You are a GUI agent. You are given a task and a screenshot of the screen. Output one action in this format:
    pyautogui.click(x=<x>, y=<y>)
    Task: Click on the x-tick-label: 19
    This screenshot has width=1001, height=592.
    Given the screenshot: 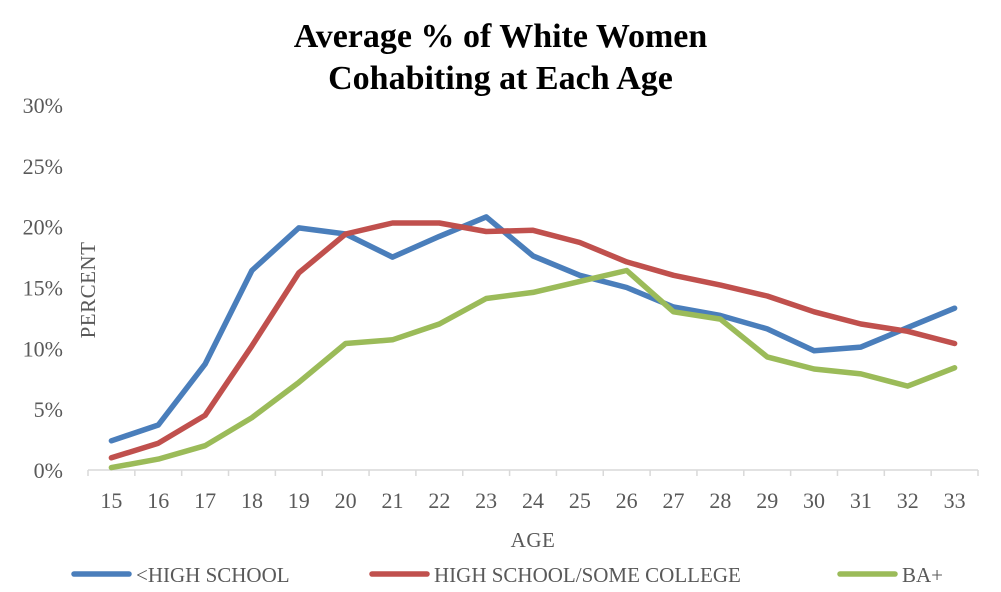 What is the action you would take?
    pyautogui.click(x=299, y=500)
    